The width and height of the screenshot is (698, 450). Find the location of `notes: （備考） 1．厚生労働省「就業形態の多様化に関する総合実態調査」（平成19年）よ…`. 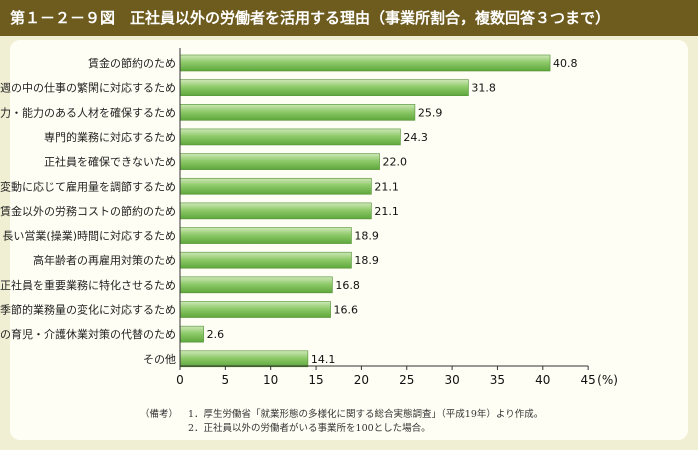

notes: （備考） 1．厚生労働省「就業形態の多様化に関する総合実態調査」（平成19年）よ… is located at coordinates (341, 422).